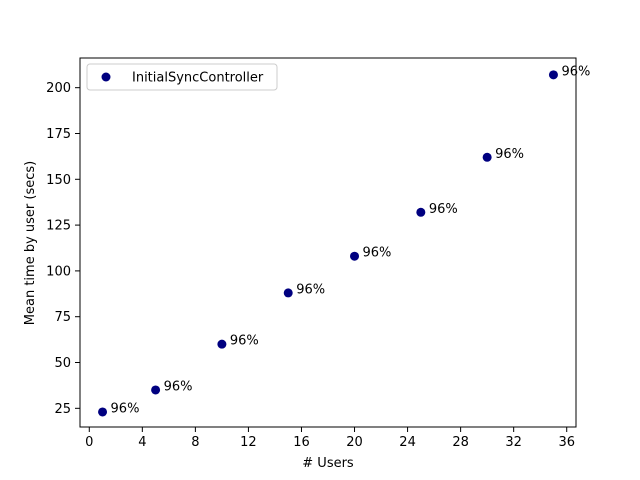 This screenshot has width=640, height=480. I want to click on x-axis-label: # Users, so click(328, 463).